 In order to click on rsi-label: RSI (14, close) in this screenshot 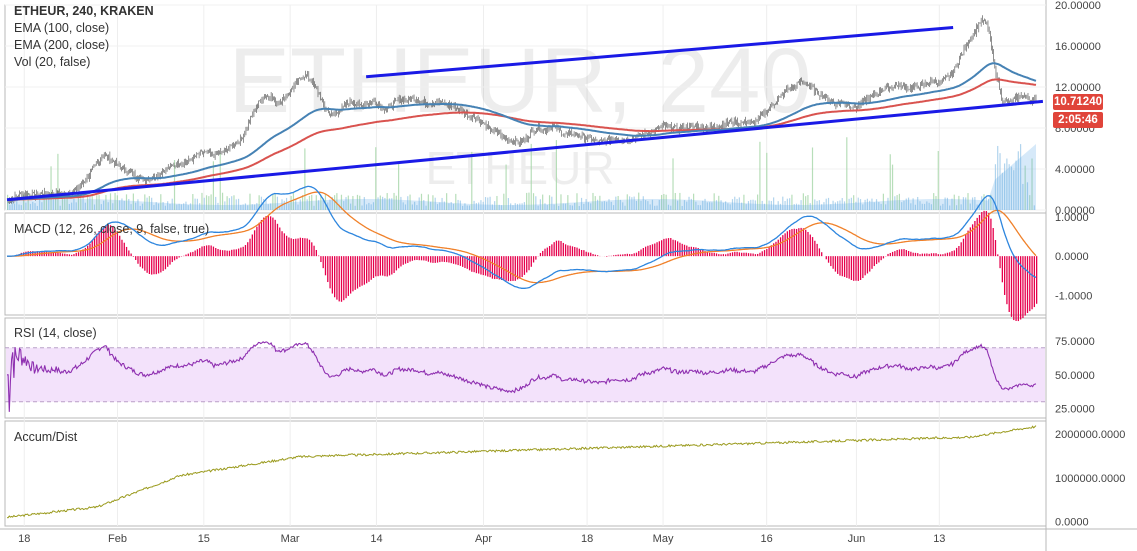, I will do `click(55, 333)`.